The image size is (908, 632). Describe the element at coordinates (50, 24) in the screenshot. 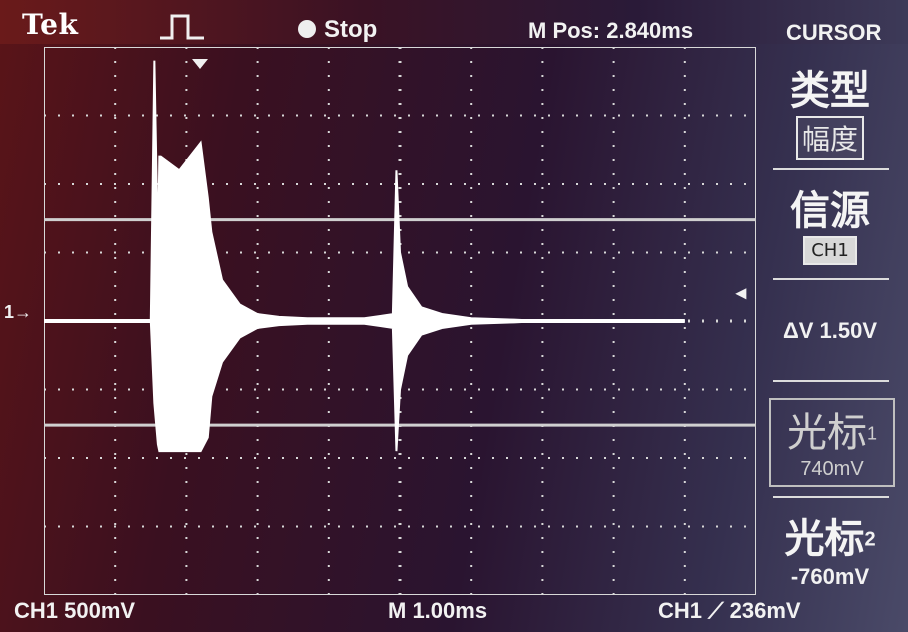

I see `brand-logo: Tek` at that location.